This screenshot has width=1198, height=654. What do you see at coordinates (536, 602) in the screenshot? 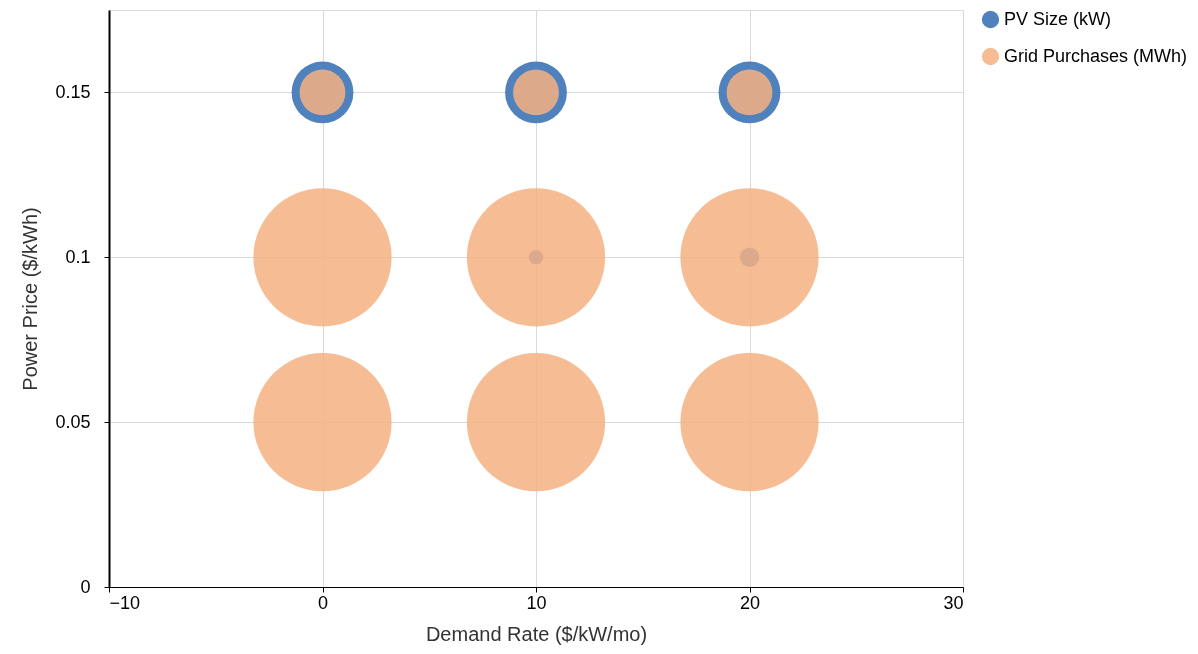
I see `x-tick-label: 10` at bounding box center [536, 602].